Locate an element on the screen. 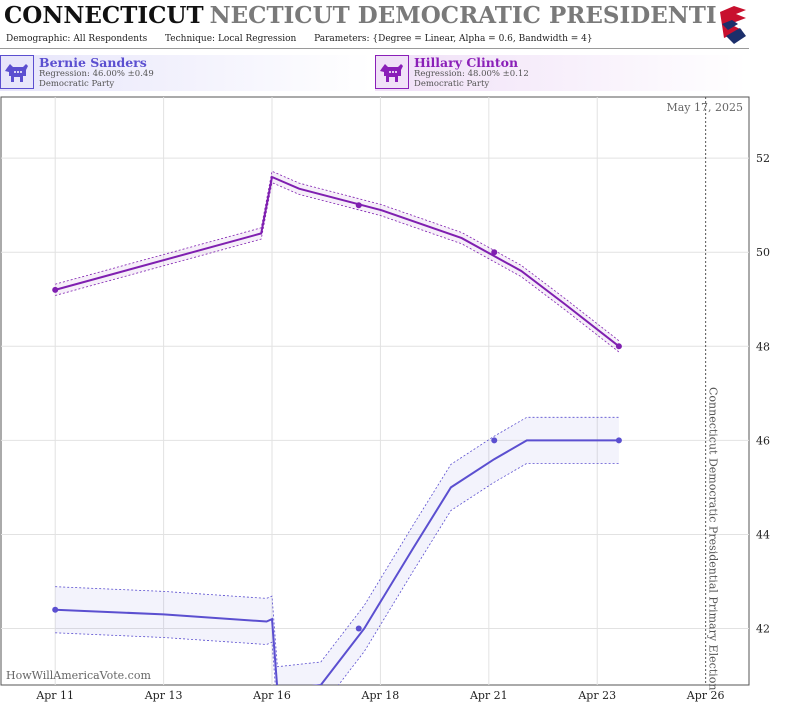  title-race: NECTICUT DEMOCRATIC PRESIDENTIAL PRIMAR is located at coordinates (478, 15).